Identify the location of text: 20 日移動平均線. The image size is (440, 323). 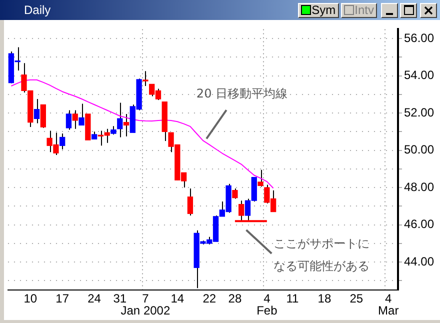
(242, 93).